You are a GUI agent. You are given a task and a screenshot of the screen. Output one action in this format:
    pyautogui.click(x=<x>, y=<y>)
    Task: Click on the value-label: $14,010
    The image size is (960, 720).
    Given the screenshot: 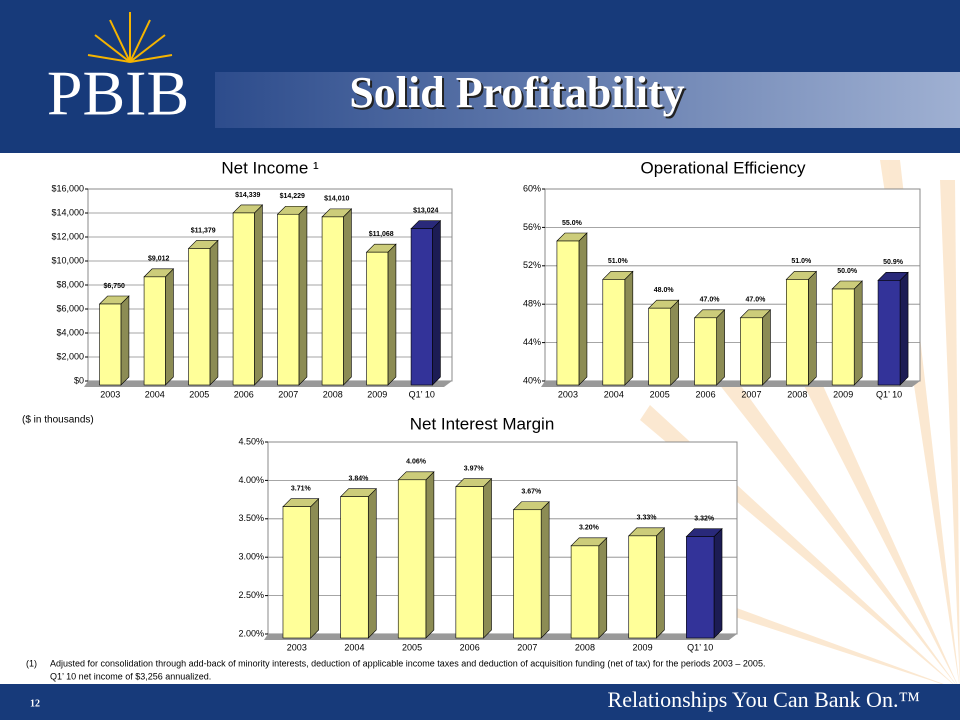 What is the action you would take?
    pyautogui.click(x=336, y=199)
    